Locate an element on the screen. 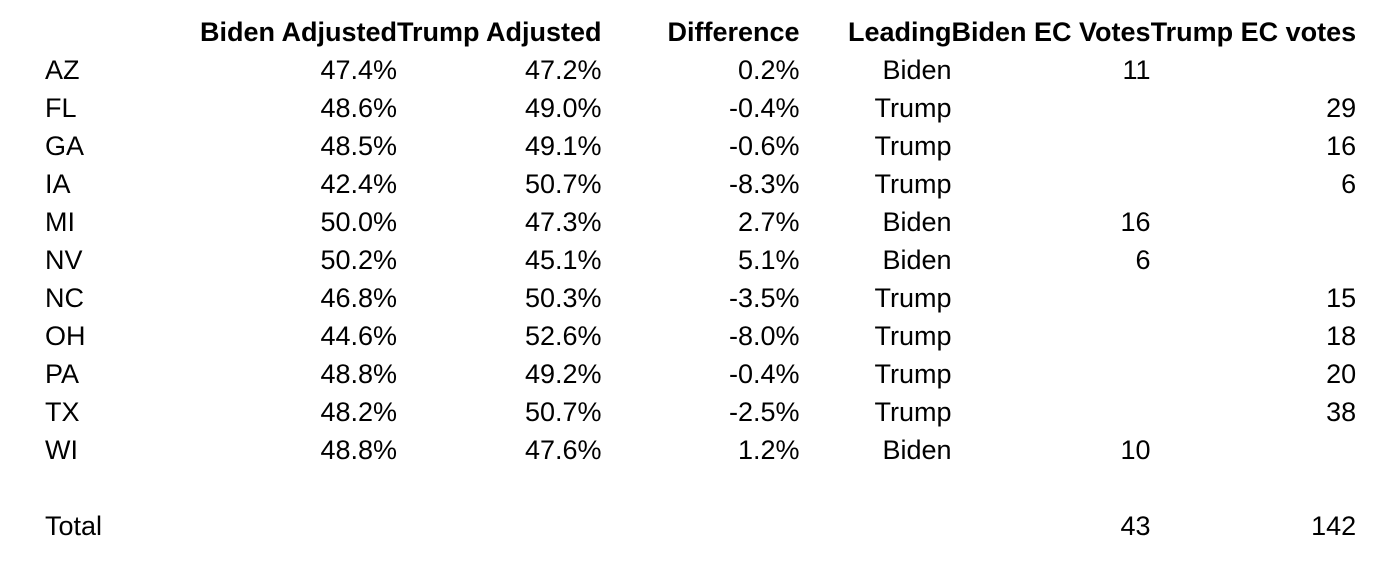  biden-adjusted-cell: 47.4% is located at coordinates (359, 70).